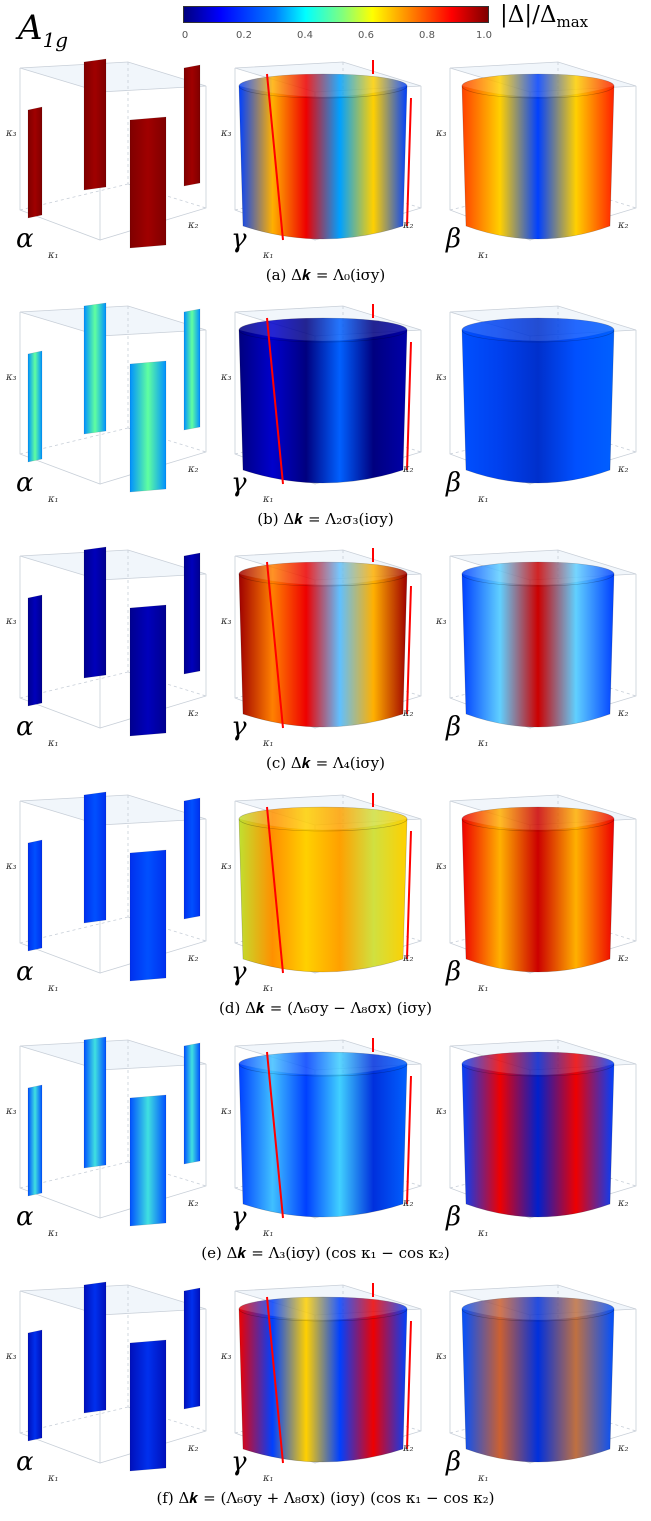 This screenshot has height=1521, width=651. Describe the element at coordinates (366, 35) in the screenshot. I see `colorbar-tick-0.6: 0.6` at that location.